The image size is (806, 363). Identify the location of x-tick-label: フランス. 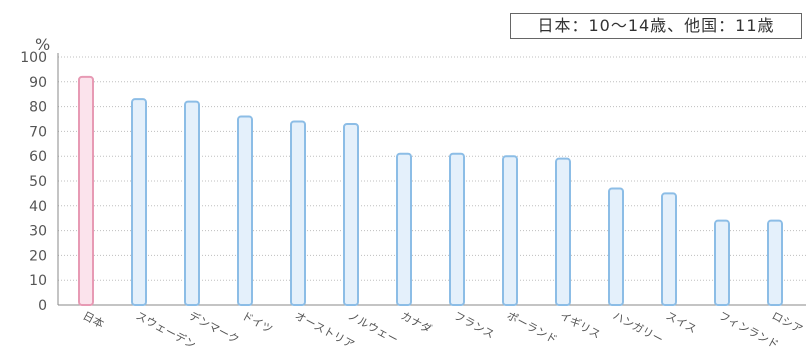
(474, 325).